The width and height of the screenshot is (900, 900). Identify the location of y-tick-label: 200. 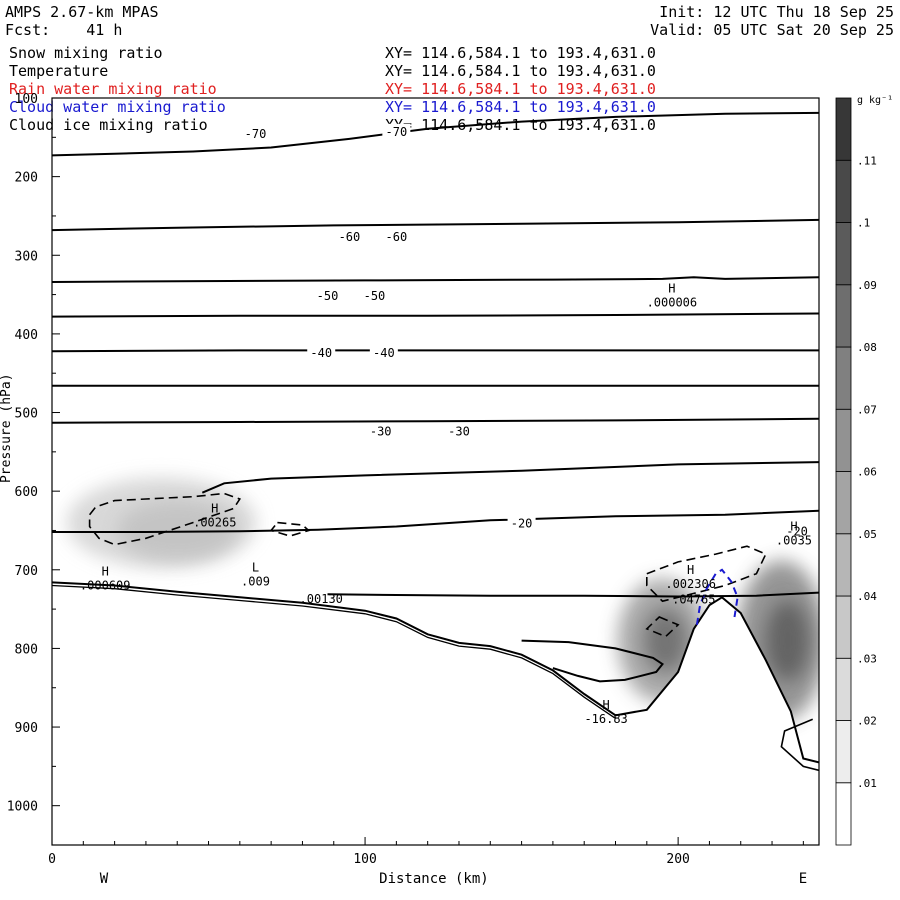
(26, 178).